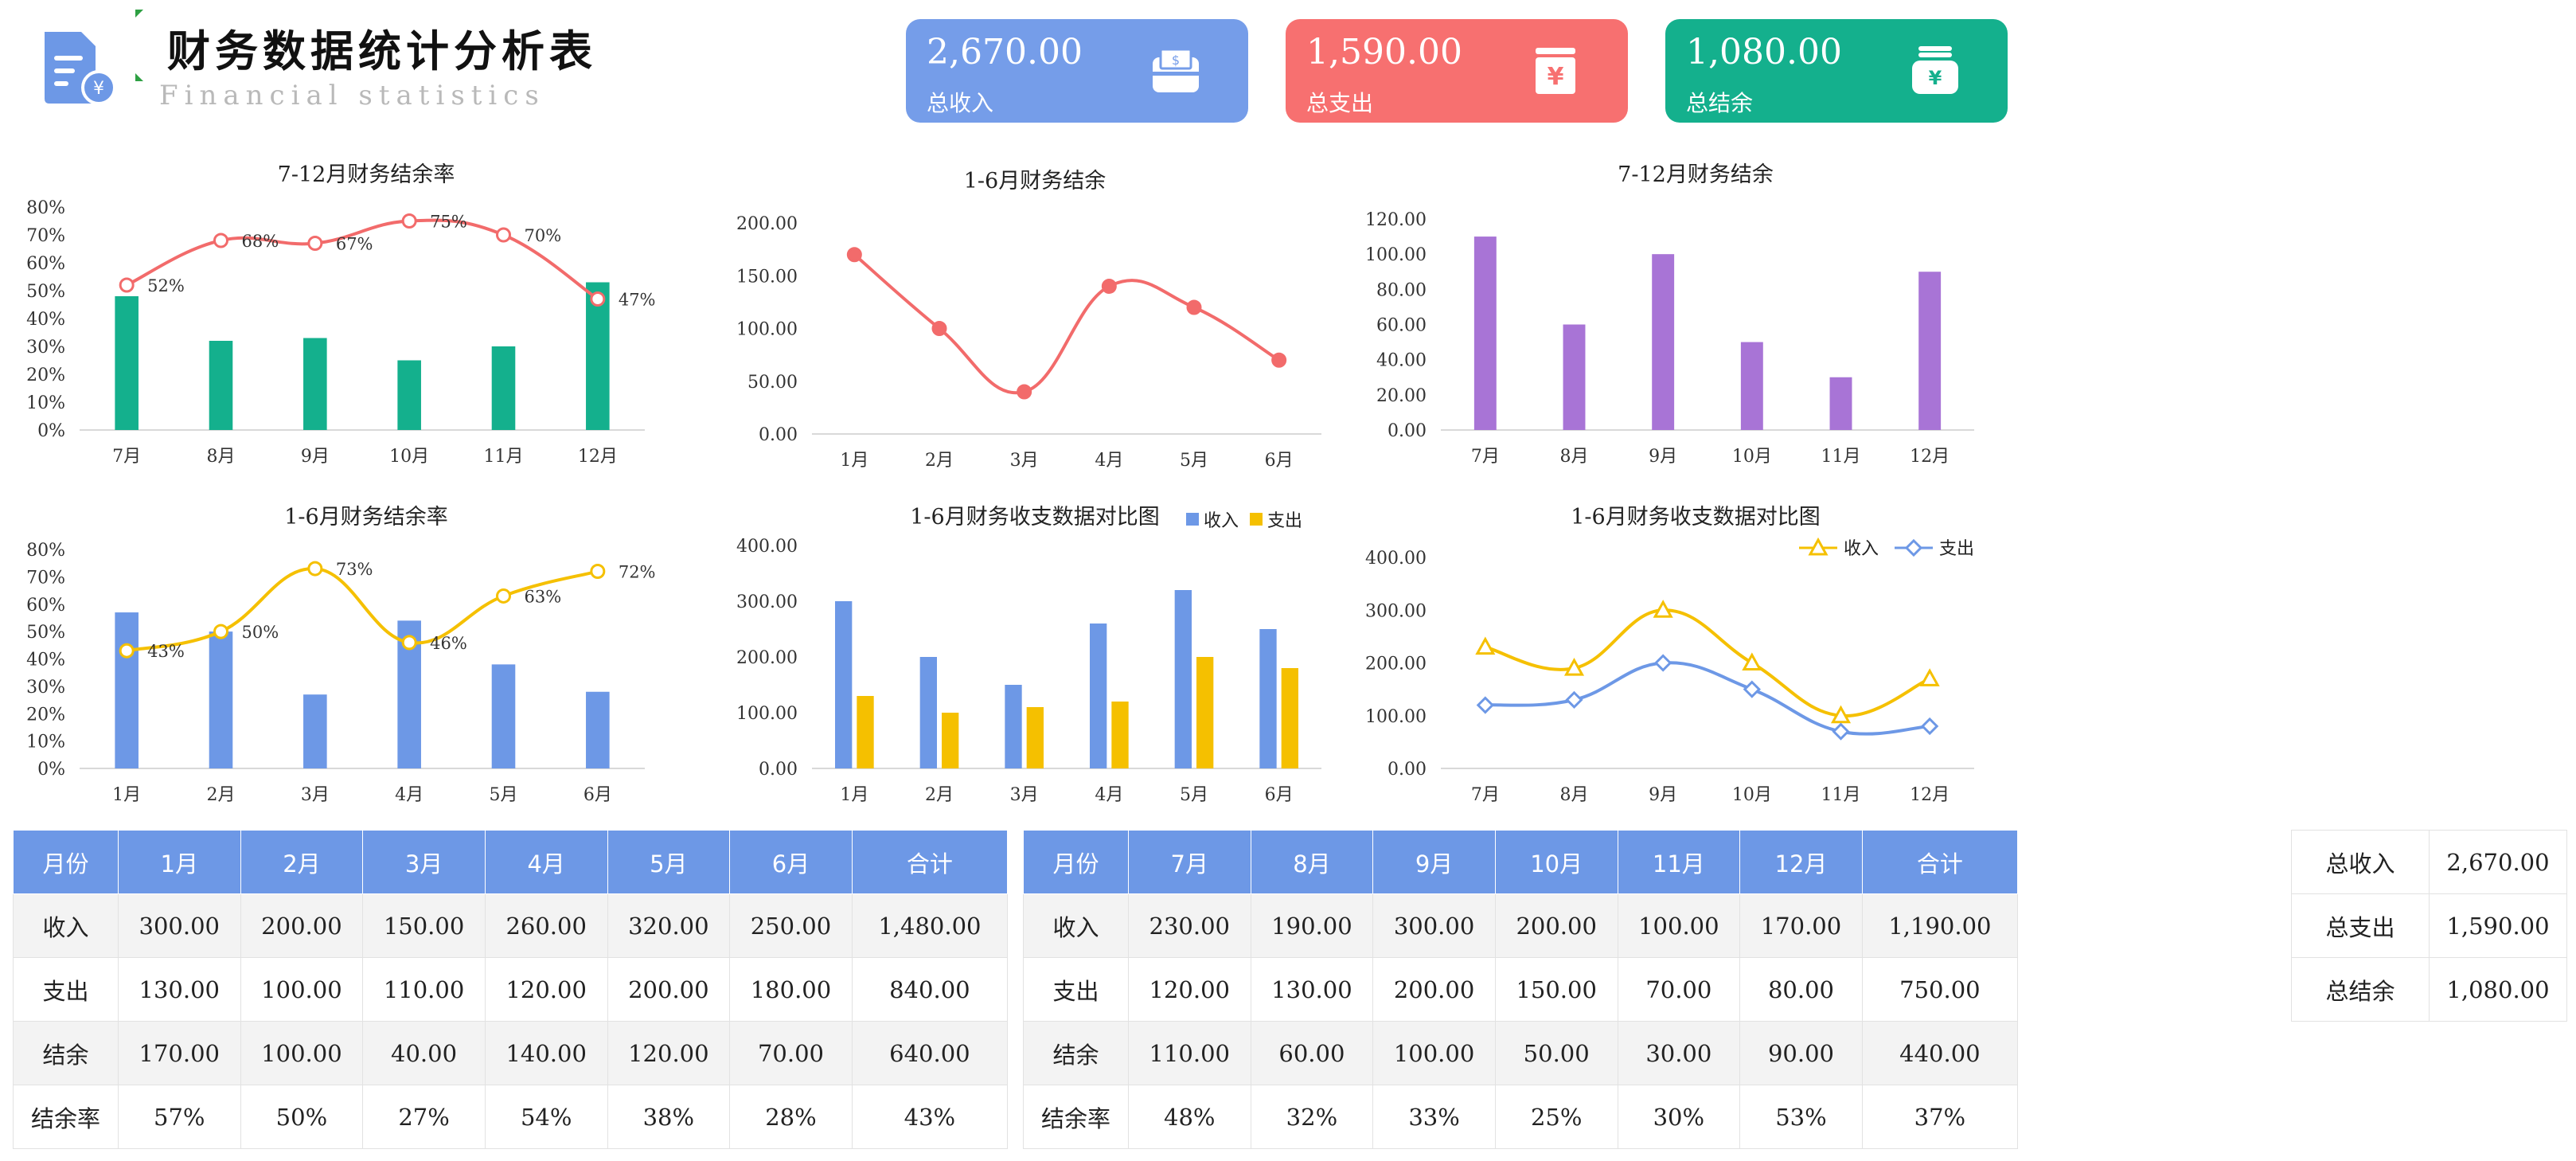 This screenshot has height=1161, width=2576. Describe the element at coordinates (1221, 521) in the screenshot. I see `legend-label: 收入` at that location.